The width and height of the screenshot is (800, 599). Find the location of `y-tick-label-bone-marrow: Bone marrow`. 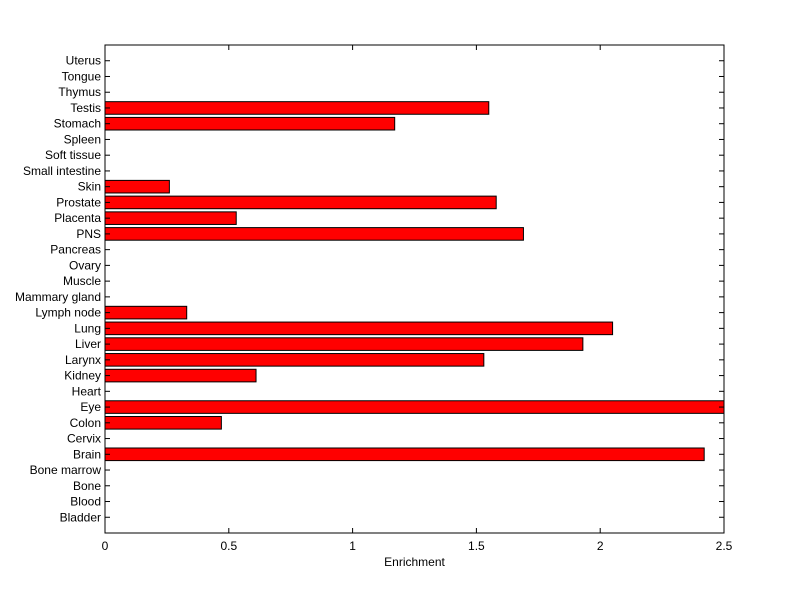

y-tick-label-bone-marrow: Bone marrow is located at coordinates (66, 470).